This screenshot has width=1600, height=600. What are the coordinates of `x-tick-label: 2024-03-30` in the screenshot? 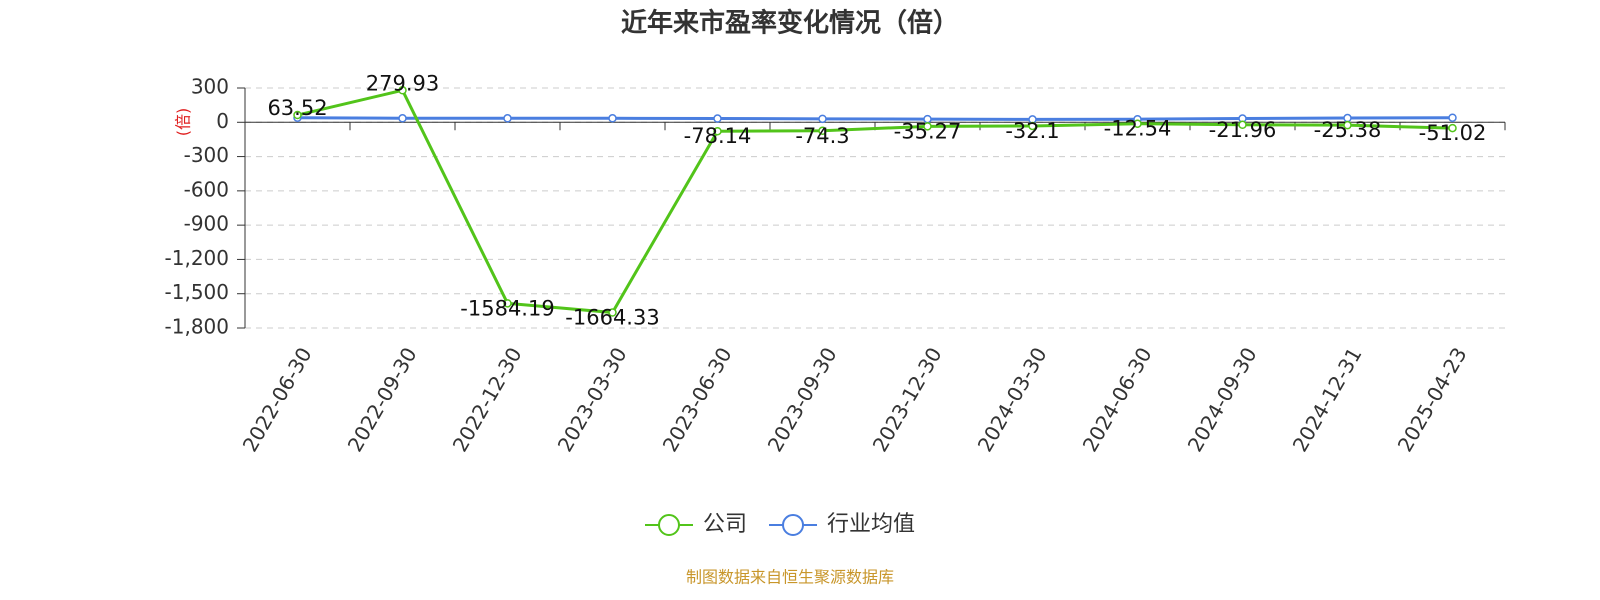 It's located at (1012, 399).